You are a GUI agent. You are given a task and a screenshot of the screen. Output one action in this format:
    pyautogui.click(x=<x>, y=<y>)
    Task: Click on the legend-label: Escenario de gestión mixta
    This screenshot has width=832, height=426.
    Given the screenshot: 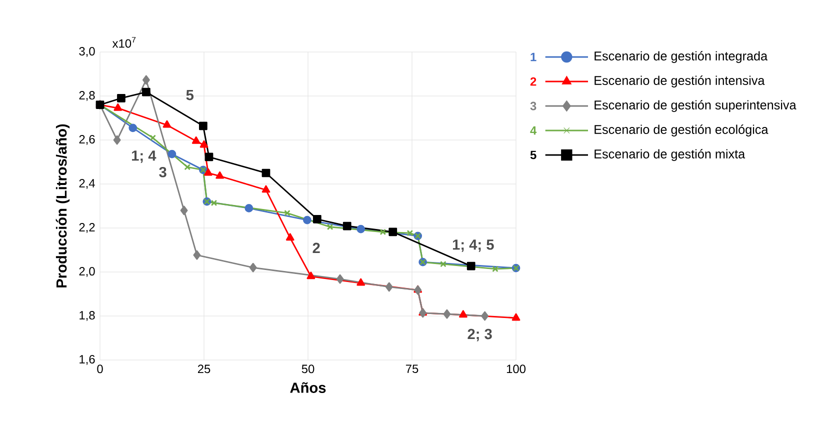 What is the action you would take?
    pyautogui.click(x=670, y=155)
    